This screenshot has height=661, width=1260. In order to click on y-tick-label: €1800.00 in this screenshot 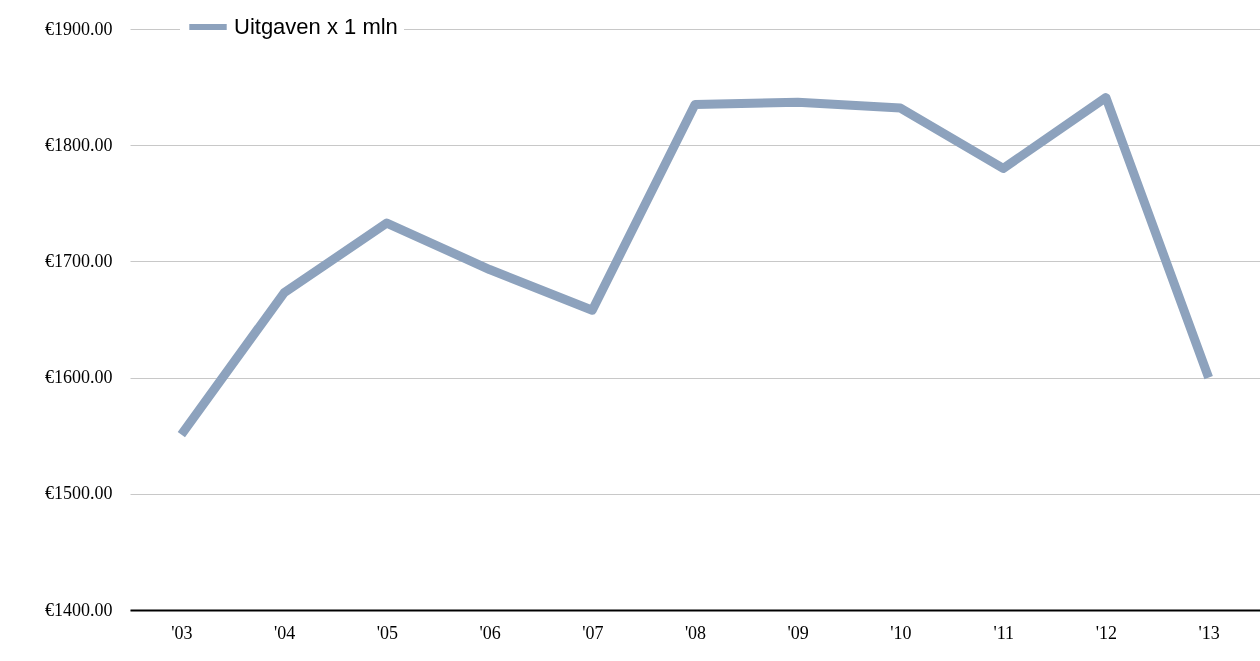, I will do `click(79, 144)`.